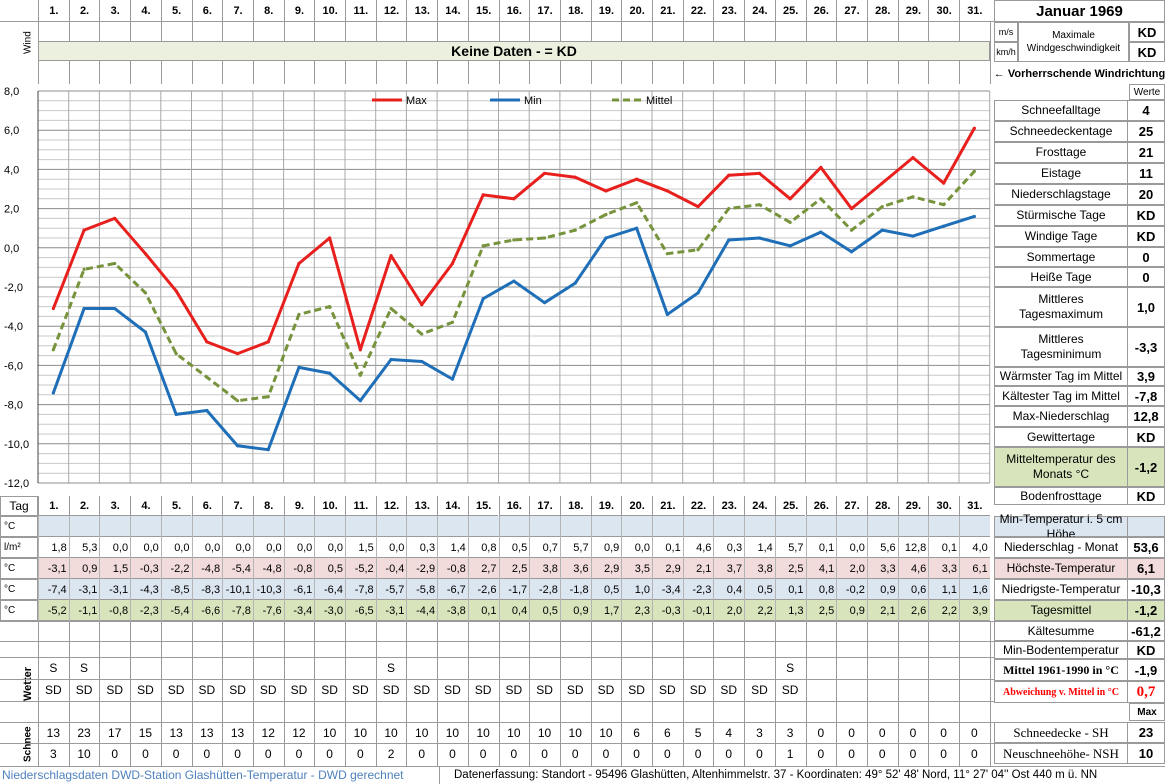  What do you see at coordinates (1061, 110) in the screenshot?
I see `stat-label: Schneefalltage` at bounding box center [1061, 110].